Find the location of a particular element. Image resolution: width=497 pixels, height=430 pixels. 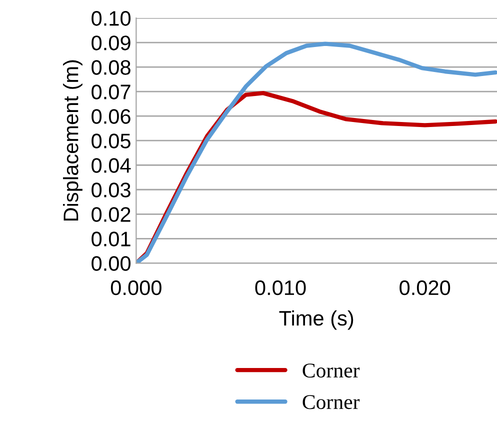

x-tick-label: 0.010 is located at coordinates (280, 288).